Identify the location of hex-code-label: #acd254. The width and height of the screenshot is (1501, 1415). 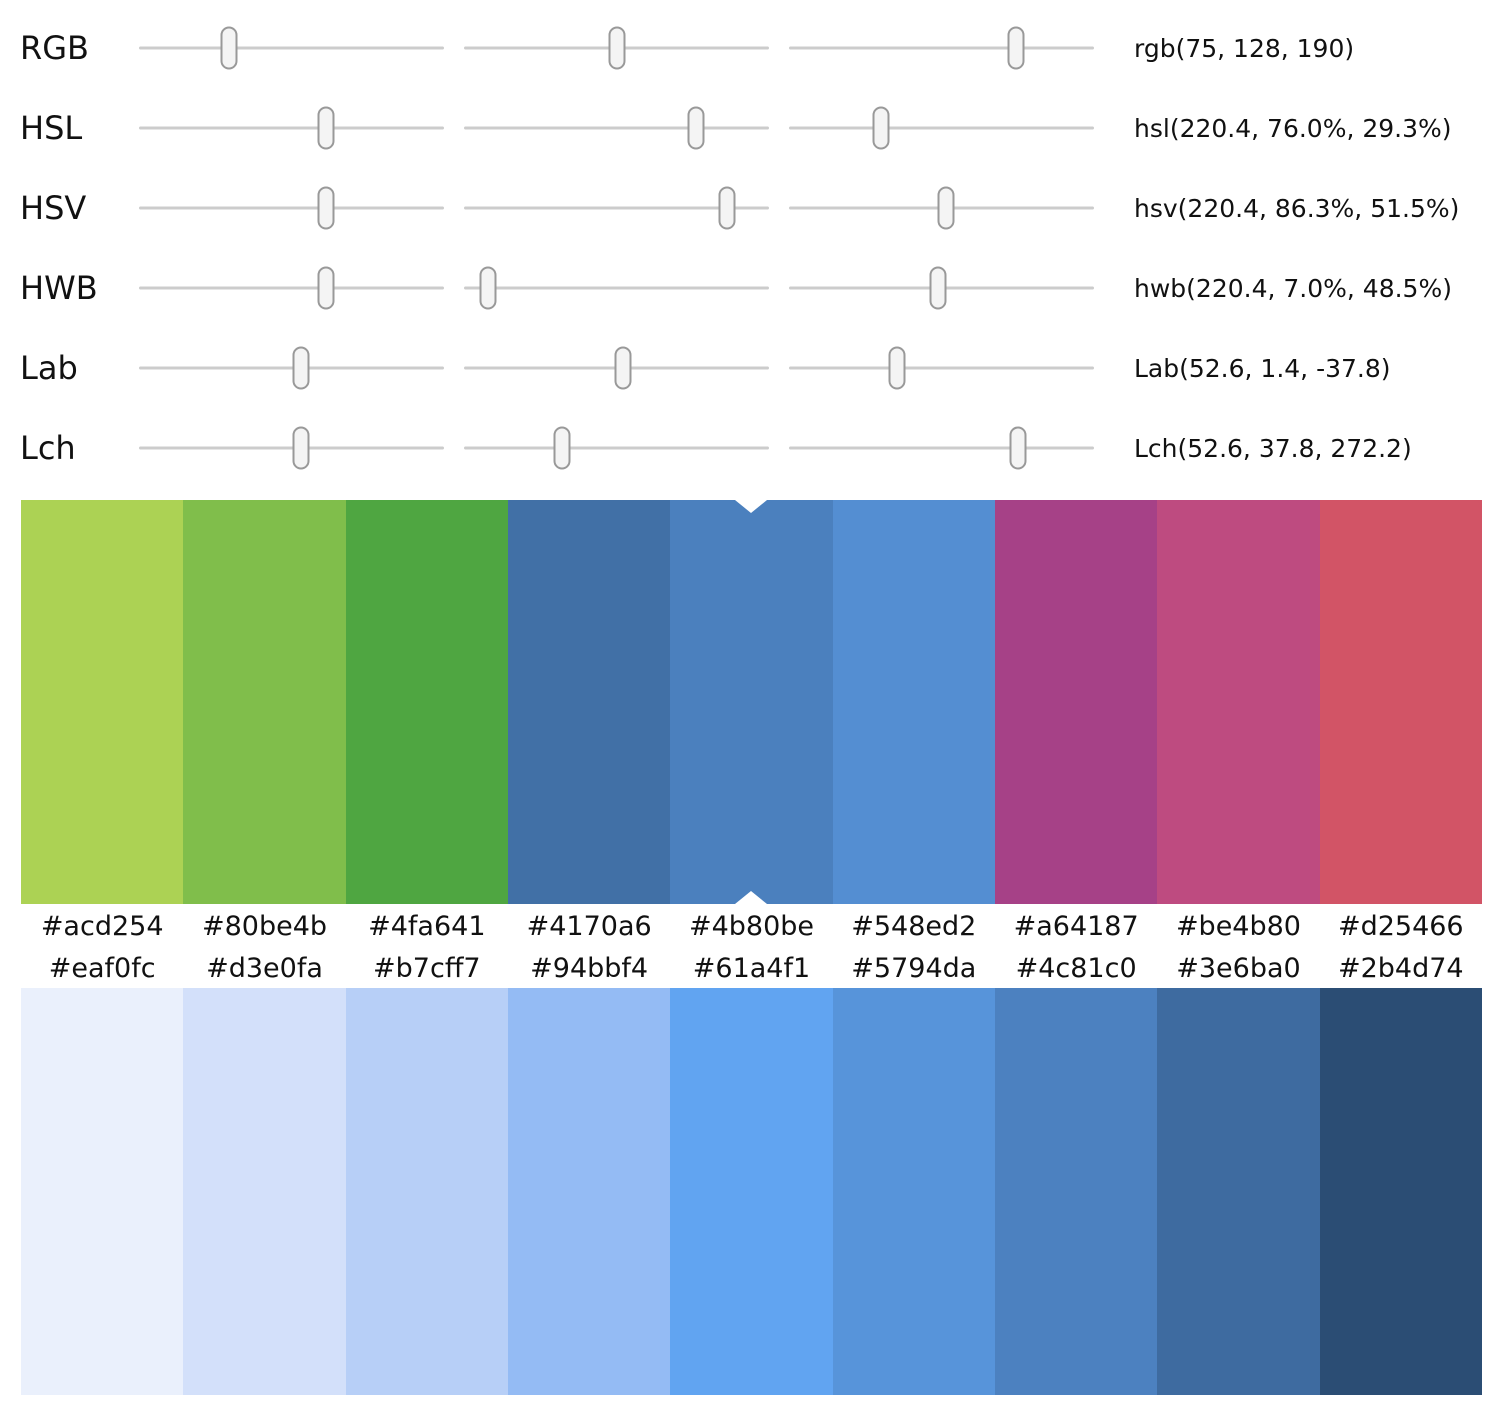
(102, 926).